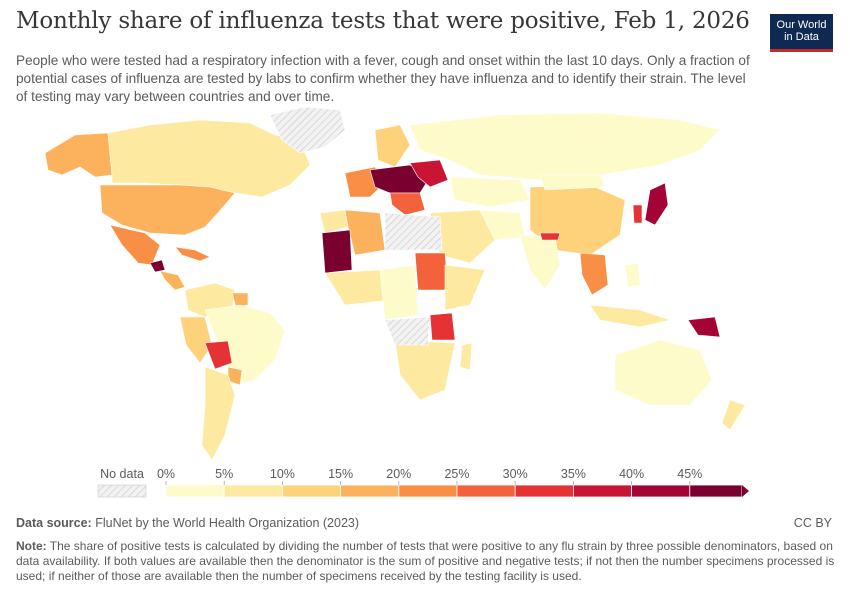  Describe the element at coordinates (218, 355) in the screenshot. I see `map-bolivia` at that location.